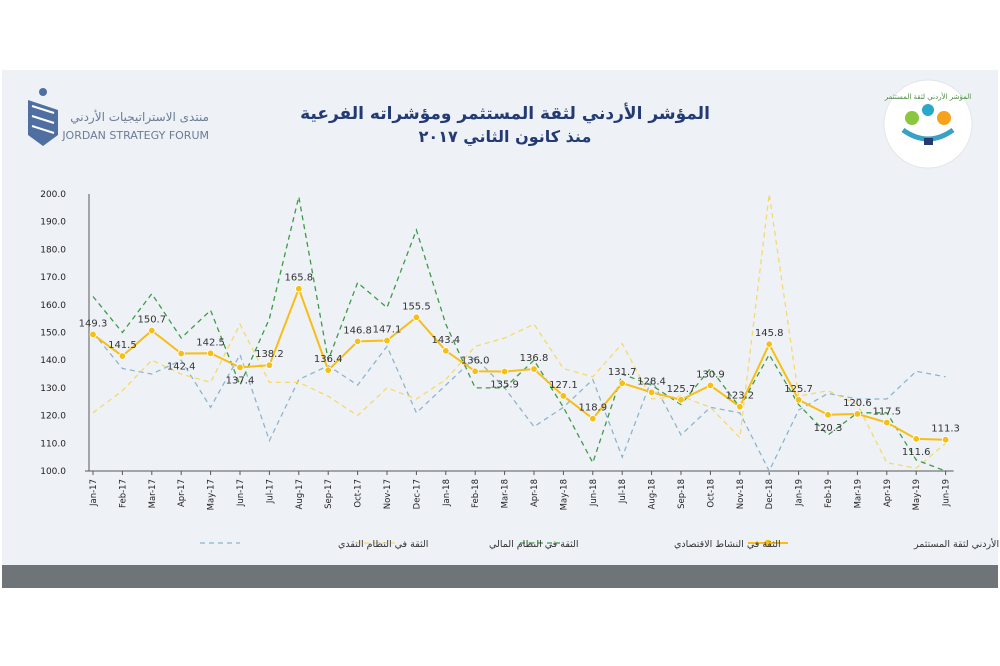  I want to click on data-label: 135.9, so click(504, 385).